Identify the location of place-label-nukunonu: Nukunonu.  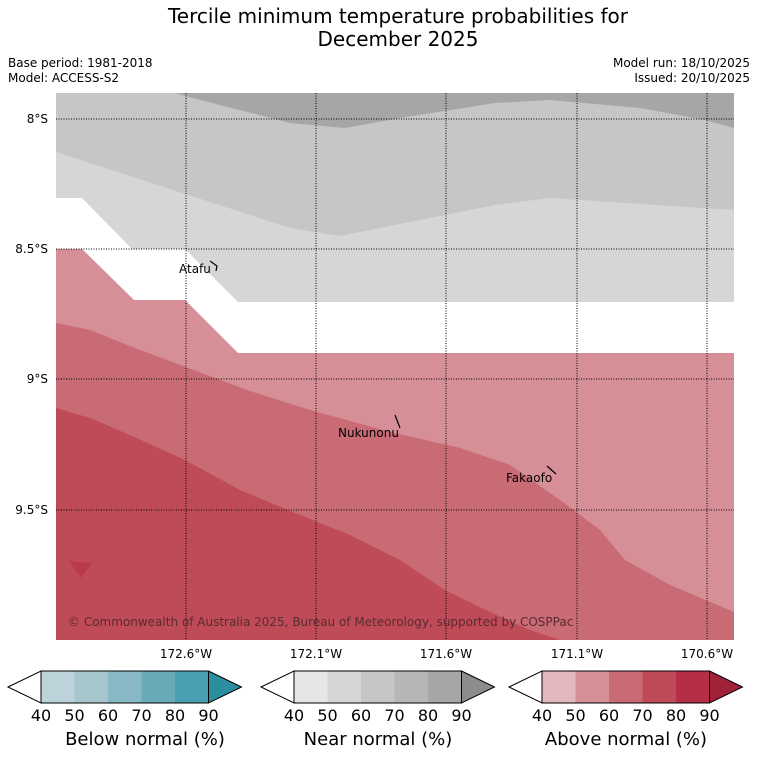
(368, 433).